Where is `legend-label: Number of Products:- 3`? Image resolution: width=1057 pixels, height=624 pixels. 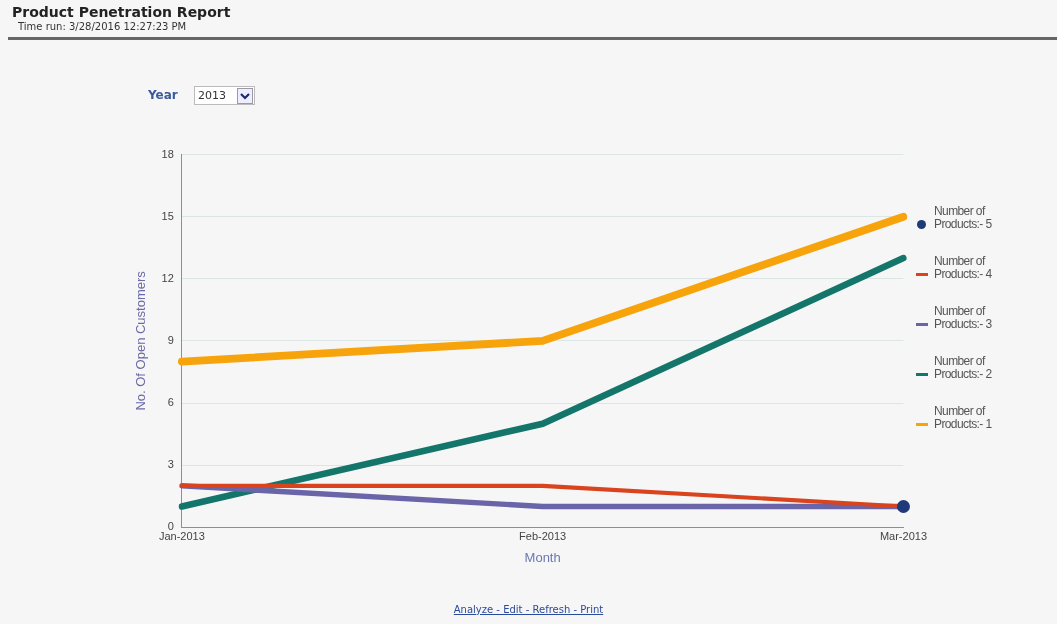 legend-label: Number of Products:- 3 is located at coordinates (963, 317).